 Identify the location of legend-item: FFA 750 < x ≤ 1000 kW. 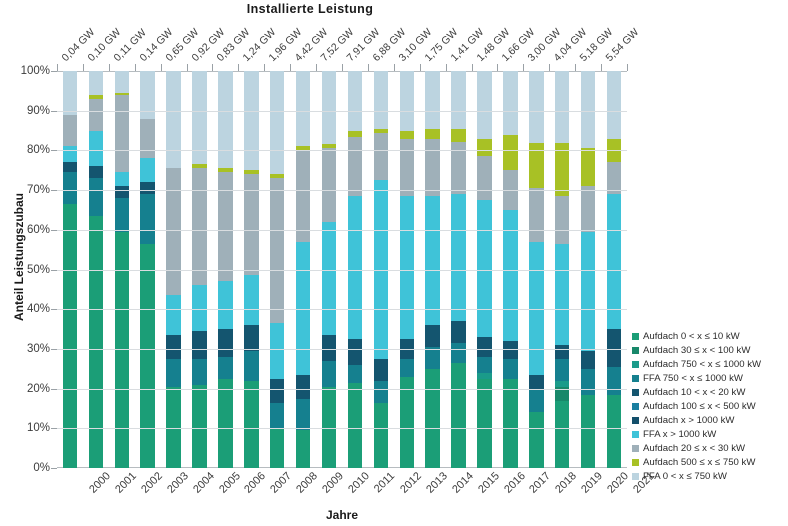
(708, 378).